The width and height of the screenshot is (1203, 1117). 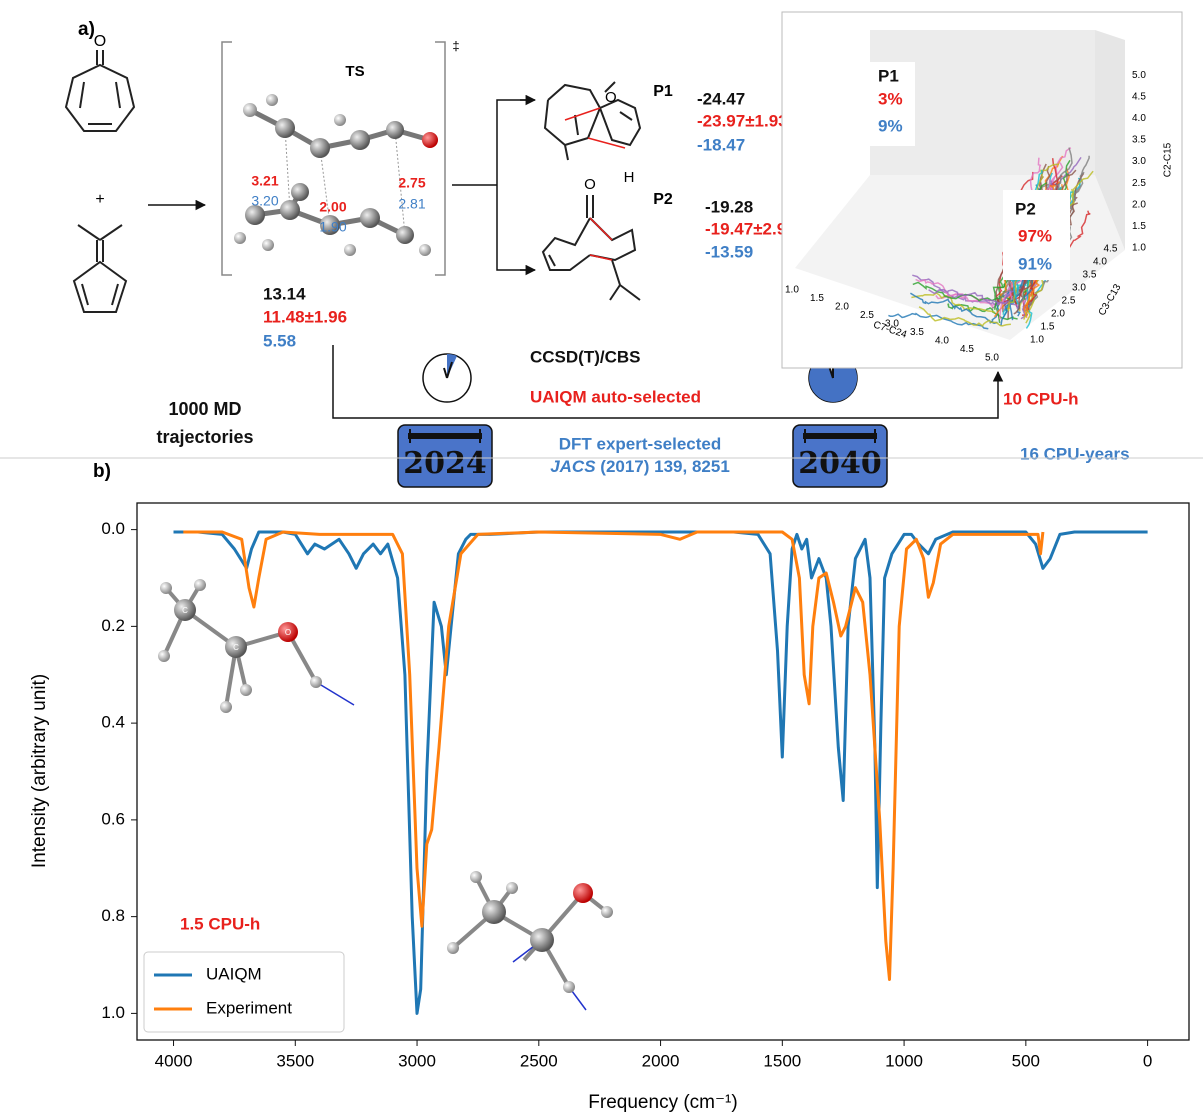 I want to click on ratio: 3%, so click(x=890, y=98).